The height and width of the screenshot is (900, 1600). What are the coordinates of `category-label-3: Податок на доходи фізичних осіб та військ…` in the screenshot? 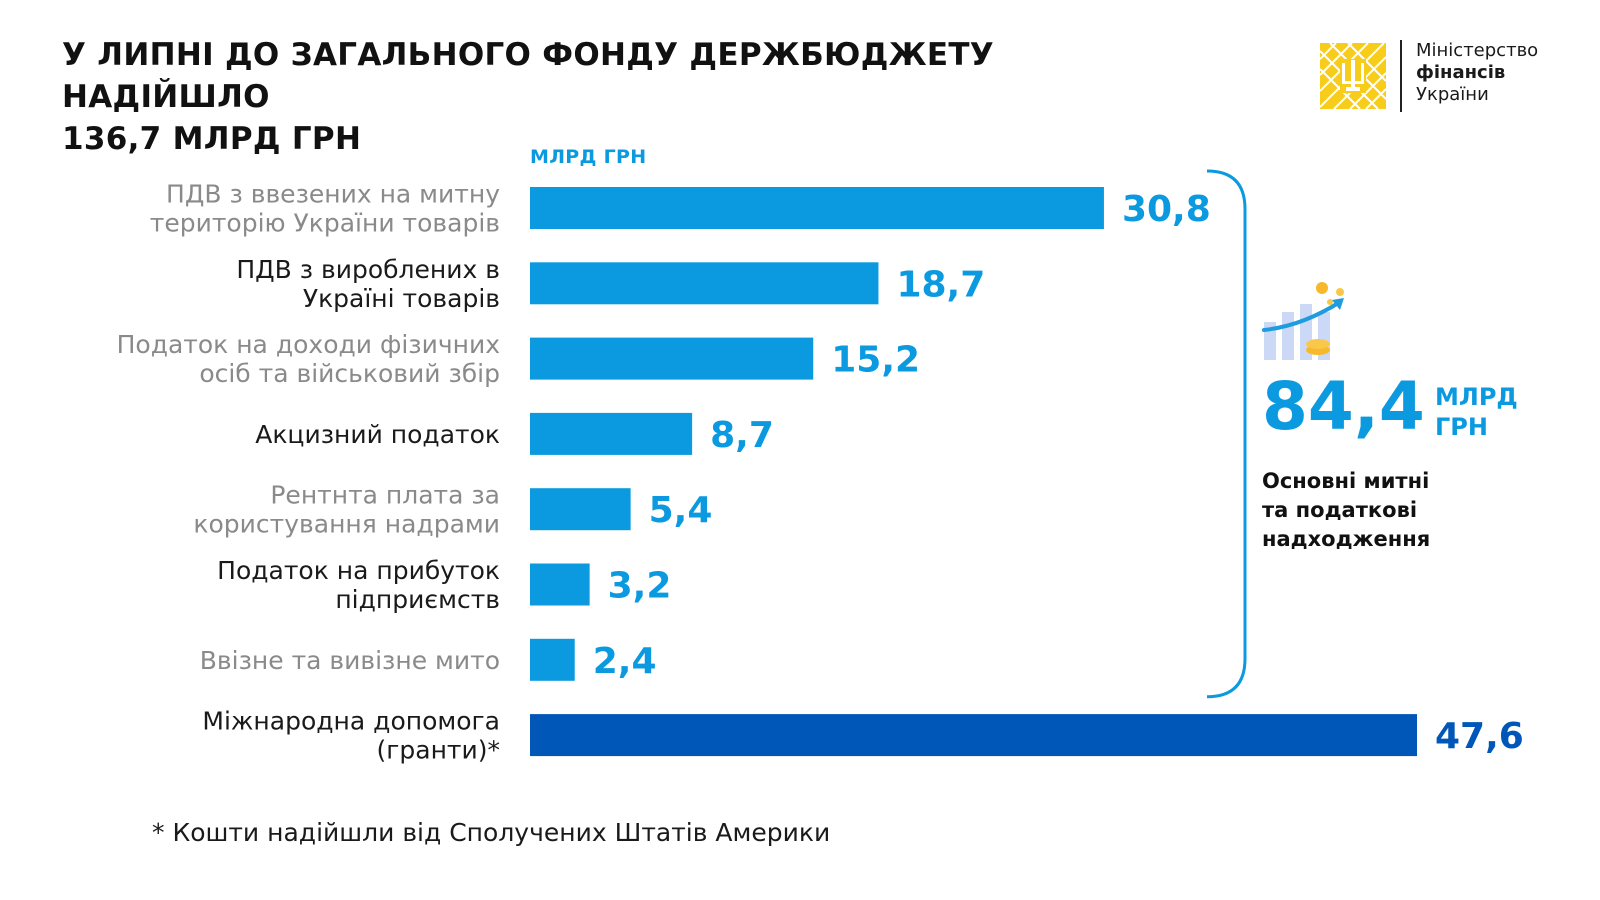 It's located at (308, 359).